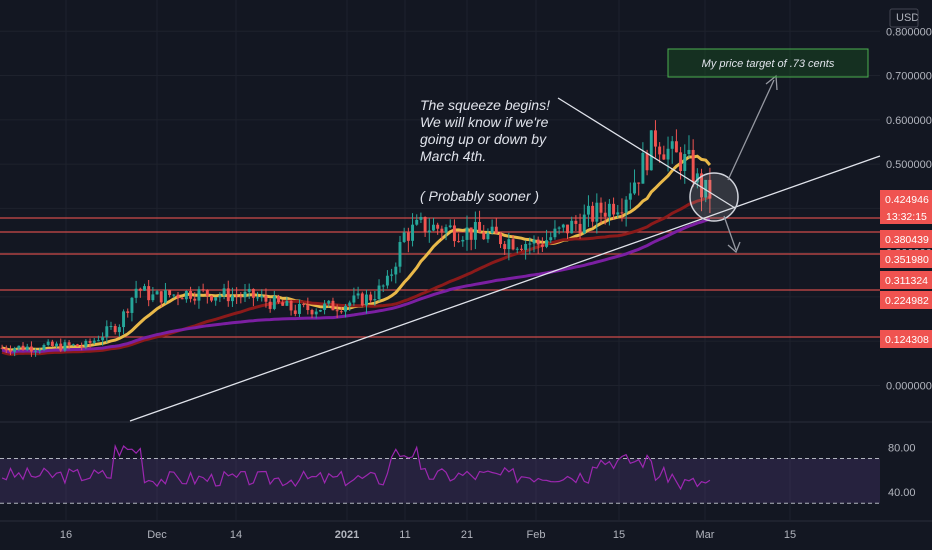 This screenshot has width=932, height=550. Describe the element at coordinates (771, 82) in the screenshot. I see `up-arrow-head` at that location.